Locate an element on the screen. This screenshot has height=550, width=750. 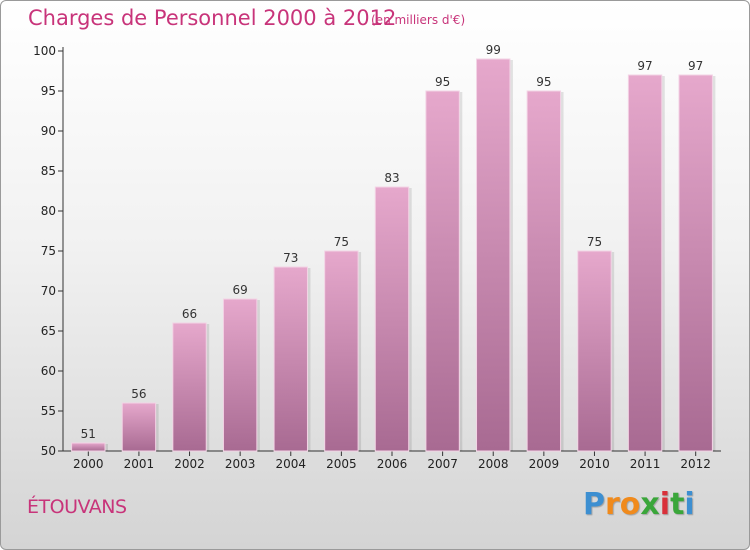
logo-letter: x is located at coordinates (650, 504).